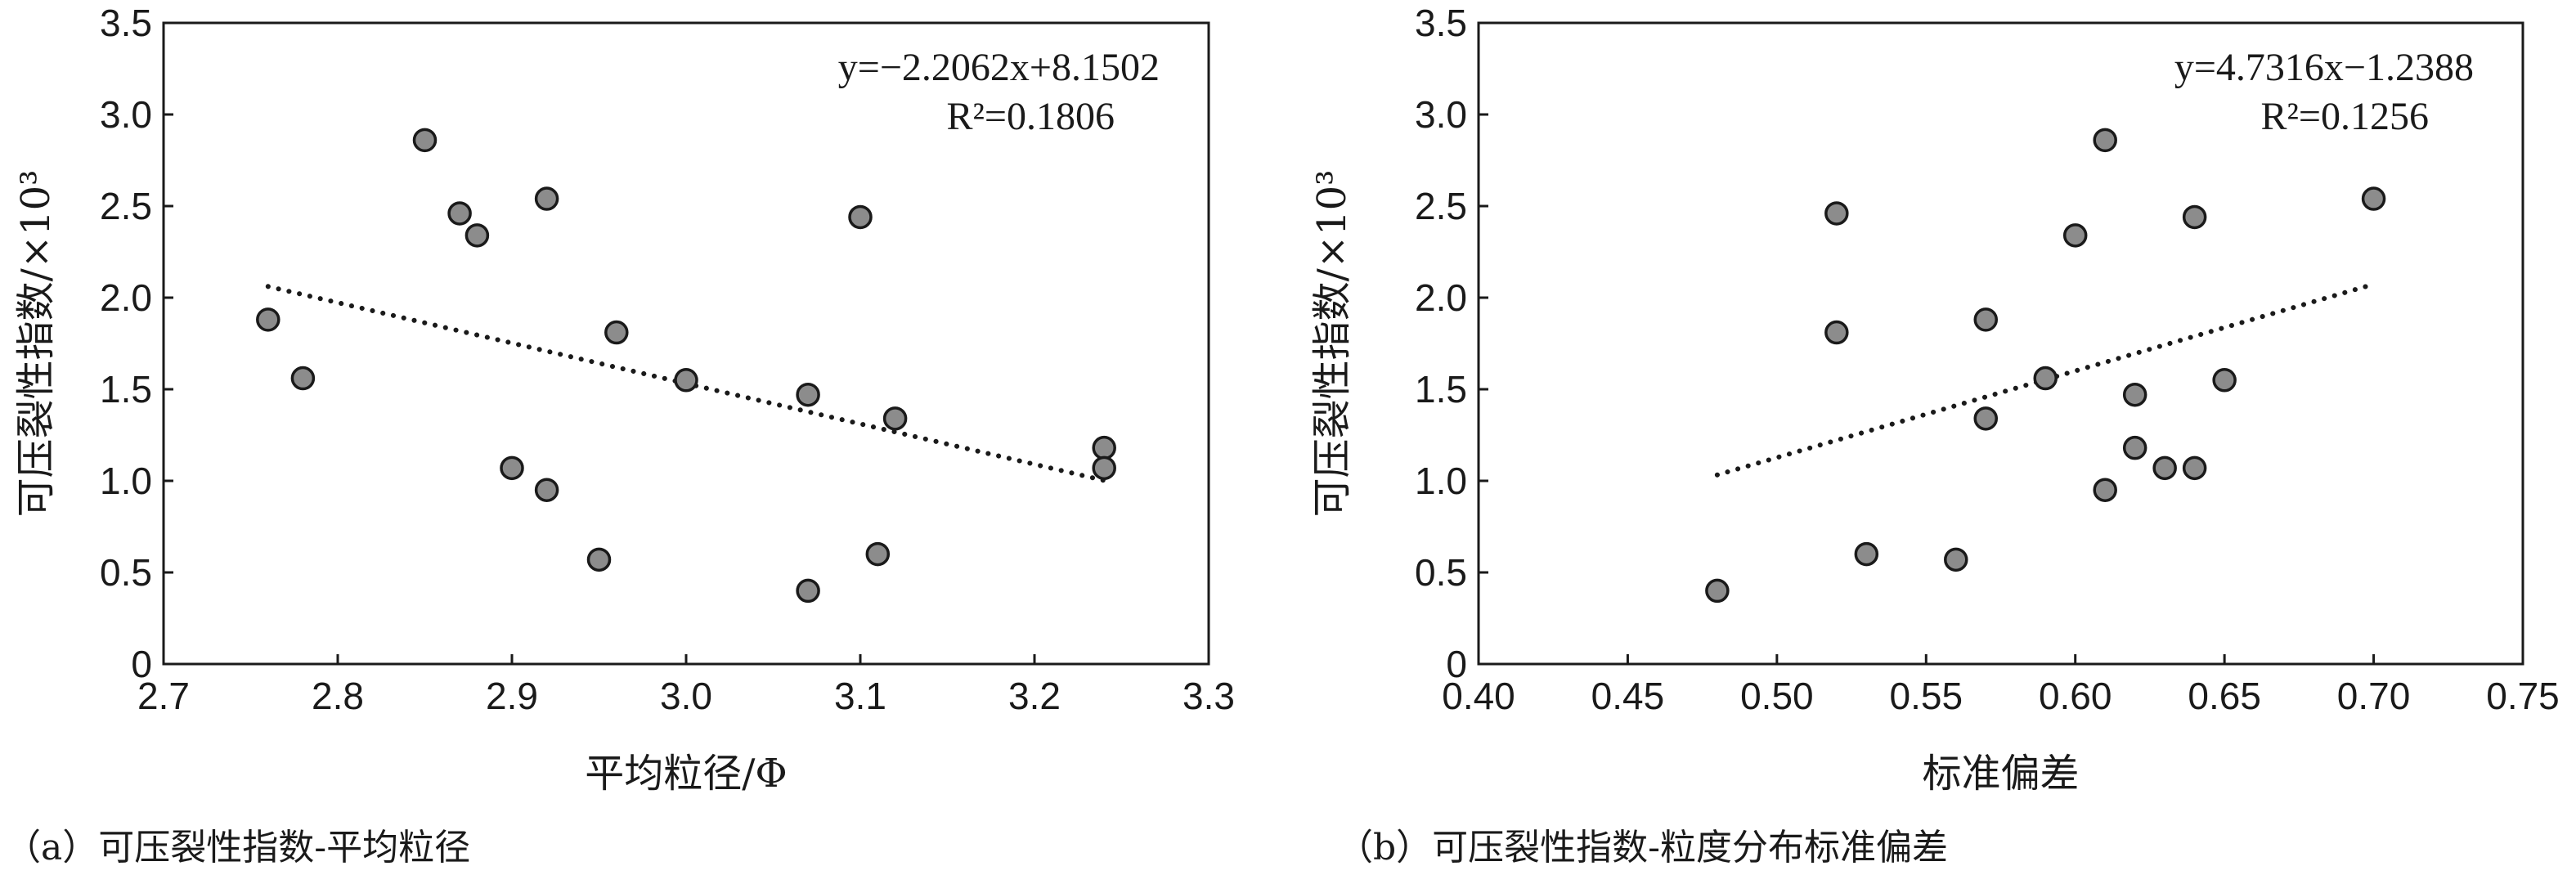 The image size is (2576, 875). Describe the element at coordinates (2374, 696) in the screenshot. I see `x-tick-label-b: 0.70` at that location.